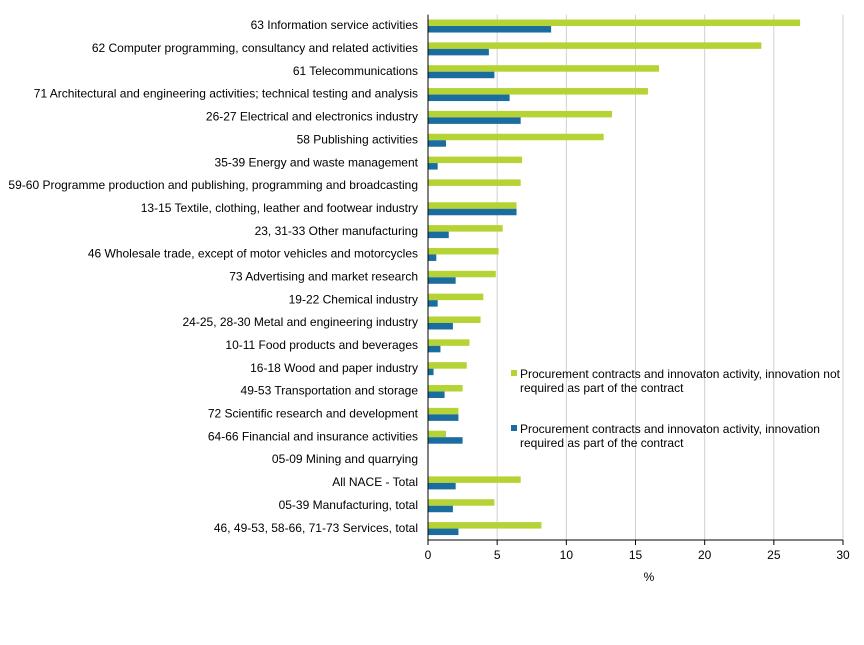  What do you see at coordinates (345, 459) in the screenshot?
I see `y-tick-label: 05-09 Mining and quarrying` at bounding box center [345, 459].